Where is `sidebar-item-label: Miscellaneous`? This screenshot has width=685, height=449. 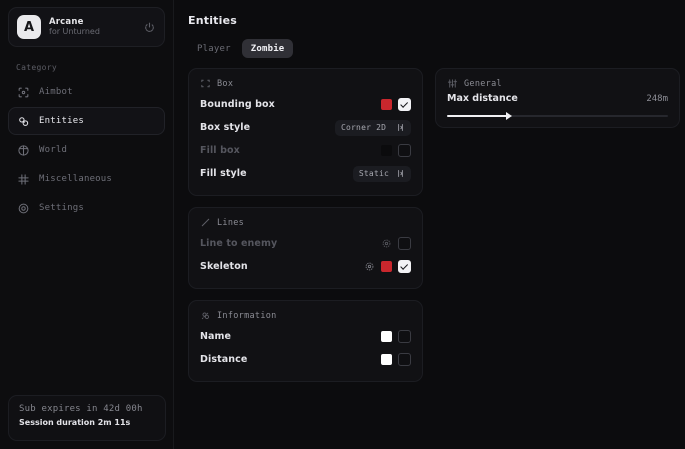 sidebar-item-label: Miscellaneous is located at coordinates (76, 179).